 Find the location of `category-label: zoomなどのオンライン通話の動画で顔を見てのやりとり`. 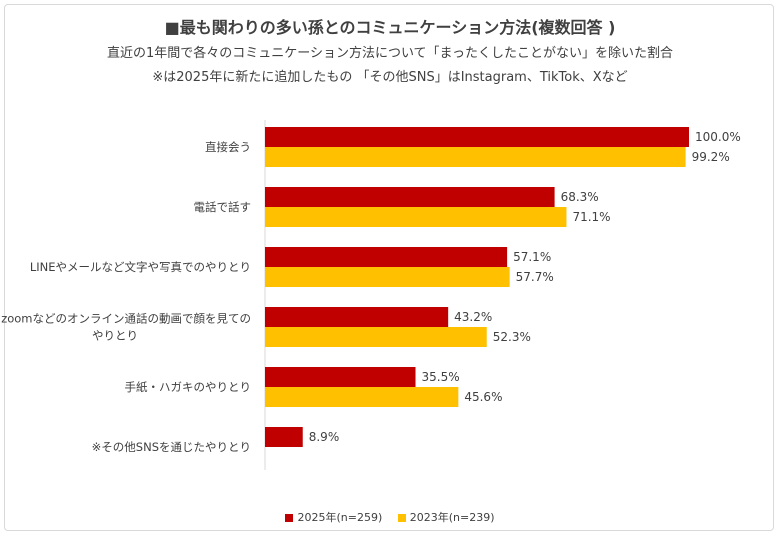

category-label: zoomなどのオンライン通話の動画で顔を見てのやりとり is located at coordinates (126, 327).